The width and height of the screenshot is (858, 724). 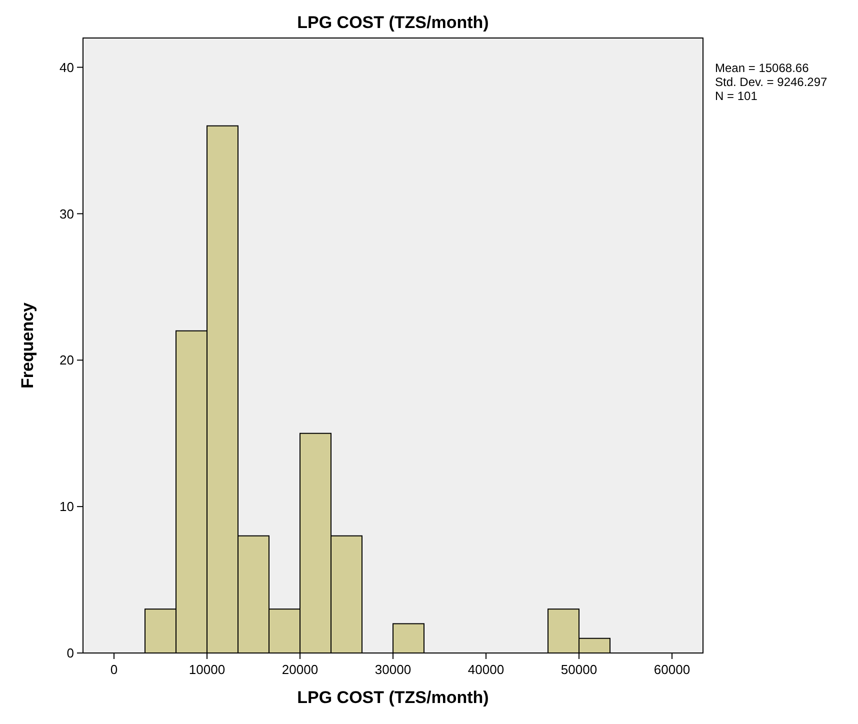 What do you see at coordinates (393, 22) in the screenshot?
I see `chart-title: LPG COST (TZS/month)` at bounding box center [393, 22].